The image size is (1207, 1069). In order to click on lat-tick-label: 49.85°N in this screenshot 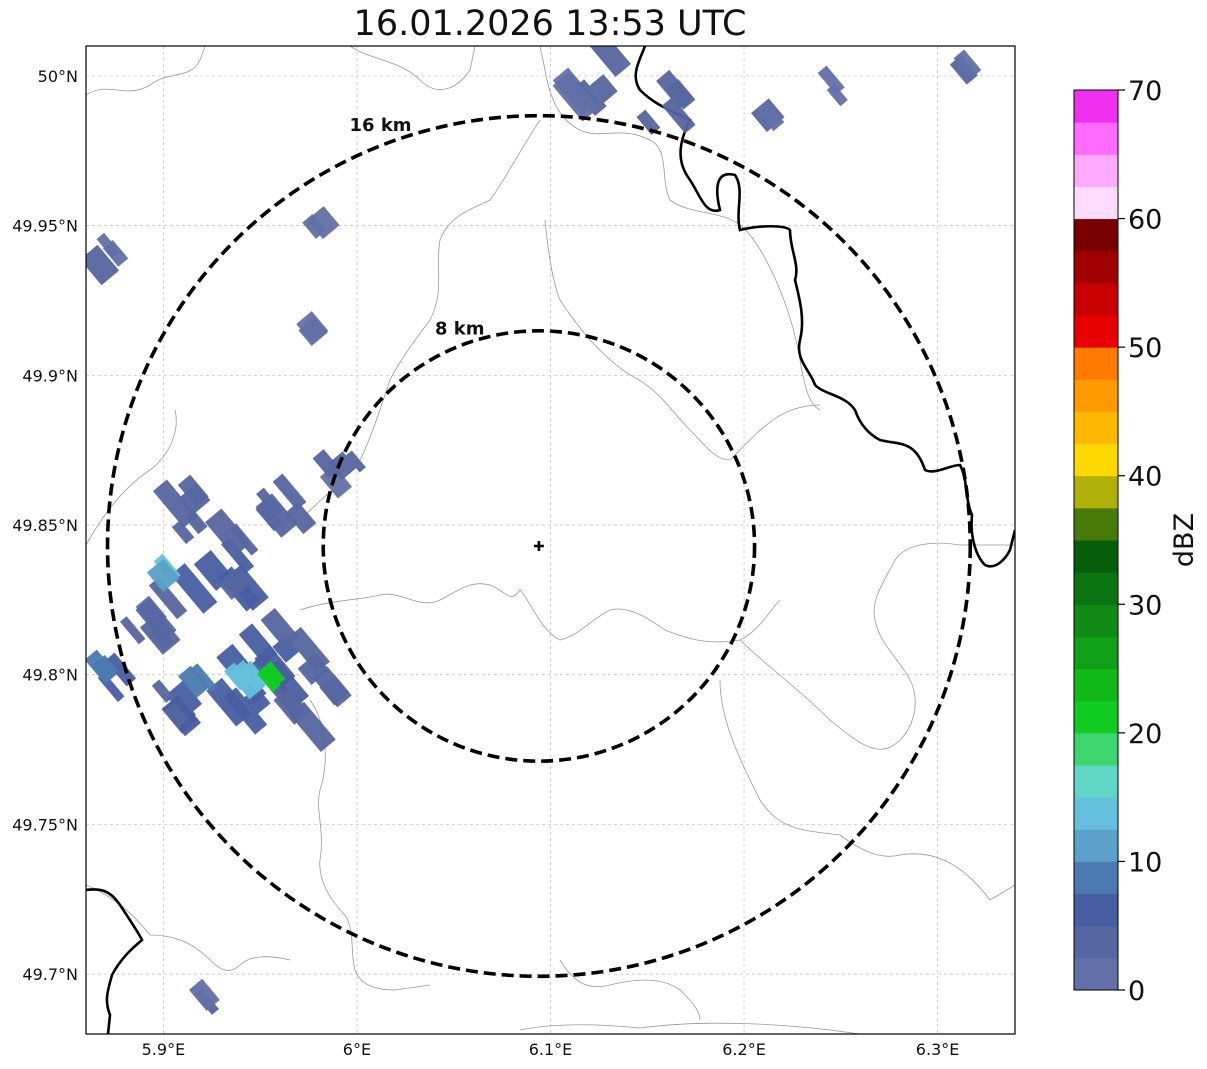, I will do `click(45, 525)`.